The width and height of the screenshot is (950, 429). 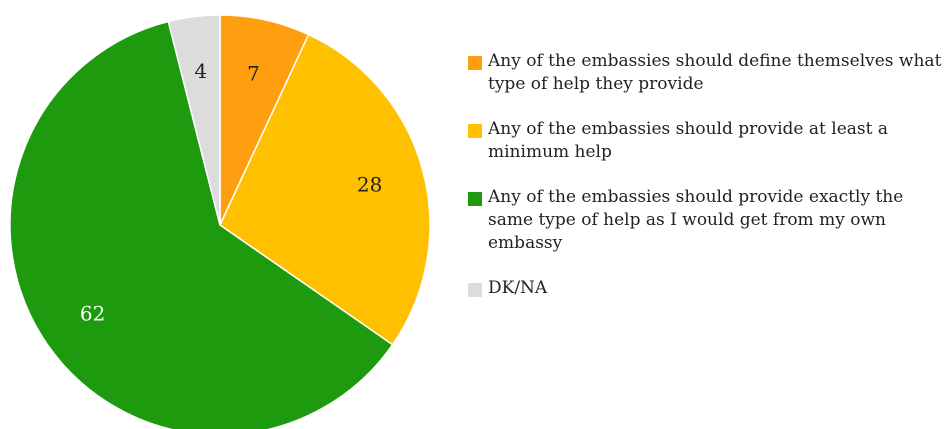 I want to click on pie-slice, so click(x=194, y=120).